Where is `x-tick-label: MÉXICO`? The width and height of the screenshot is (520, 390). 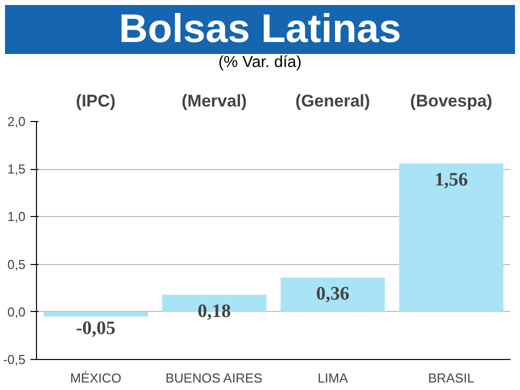 x-tick-label: MÉXICO is located at coordinates (96, 378).